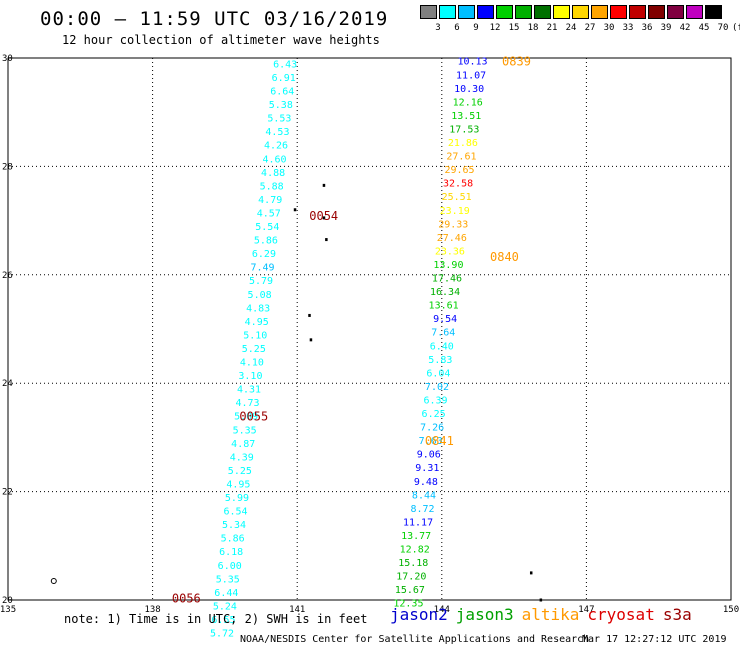 Image resolution: width=740 pixels, height=650 pixels. Describe the element at coordinates (464, 129) in the screenshot. I see `wave-height-value: 17.53` at that location.